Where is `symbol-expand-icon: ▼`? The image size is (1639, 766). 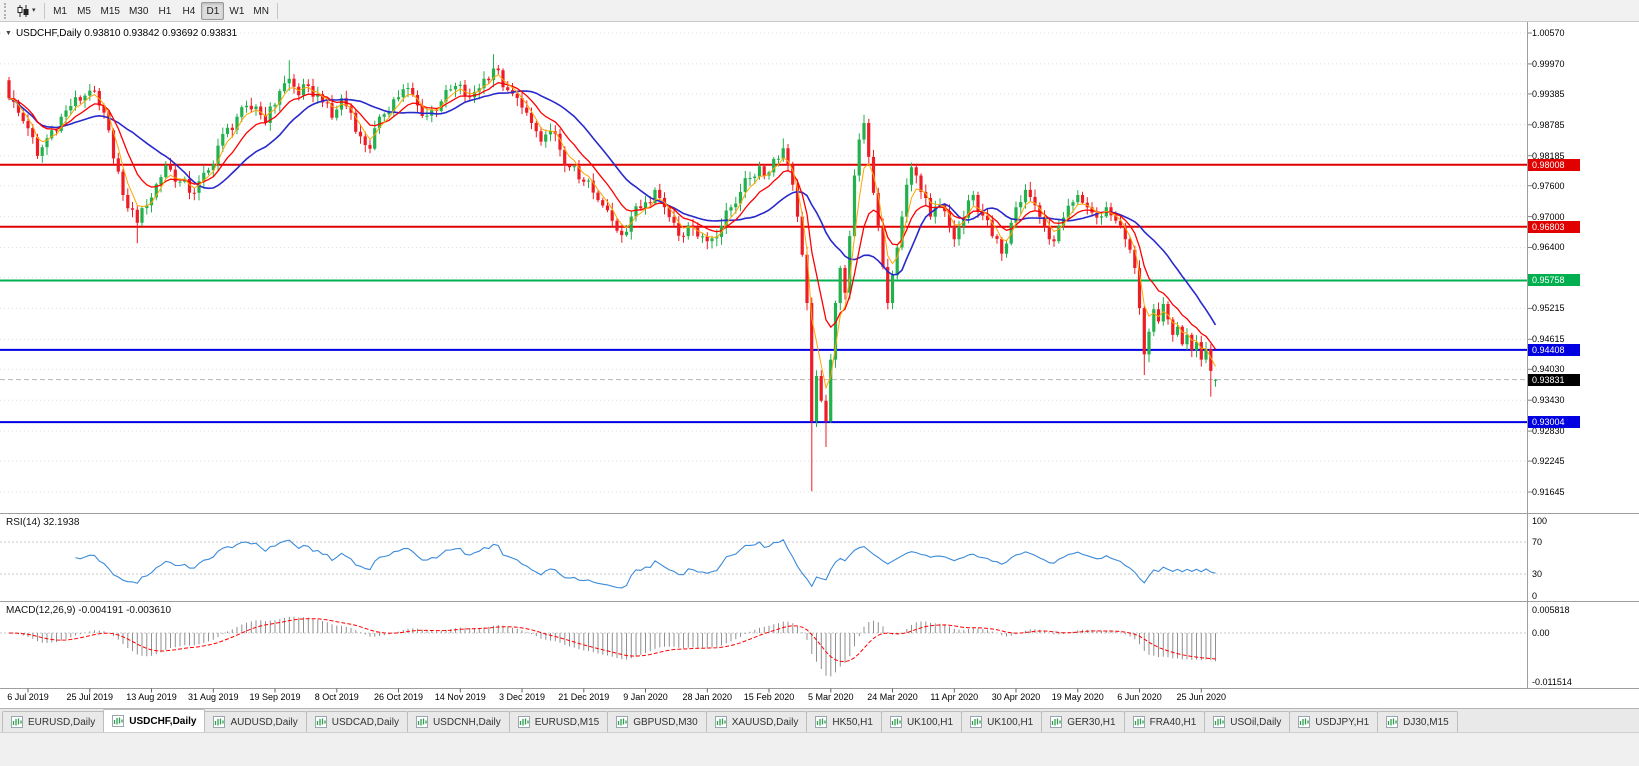 symbol-expand-icon: ▼ is located at coordinates (8, 33).